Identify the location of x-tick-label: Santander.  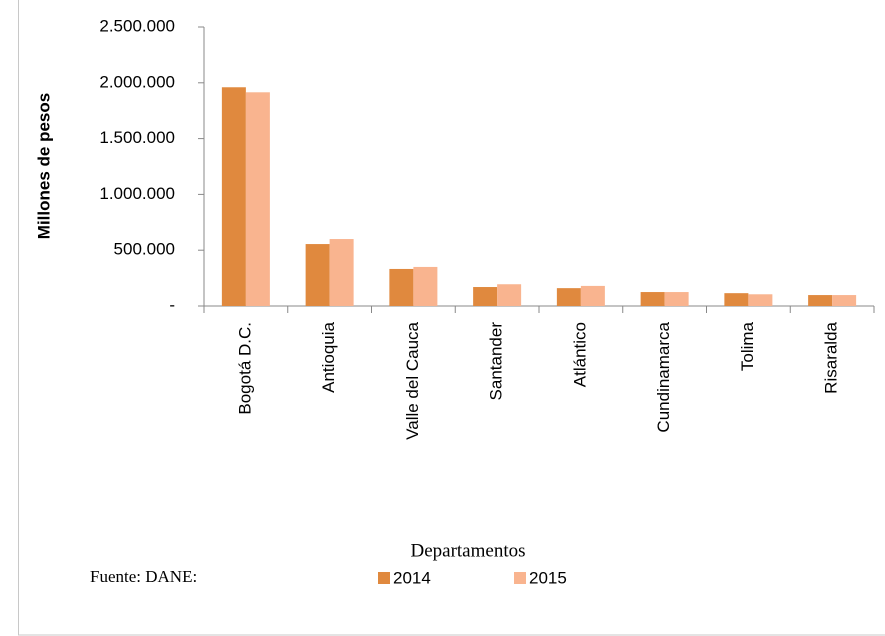
(496, 361).